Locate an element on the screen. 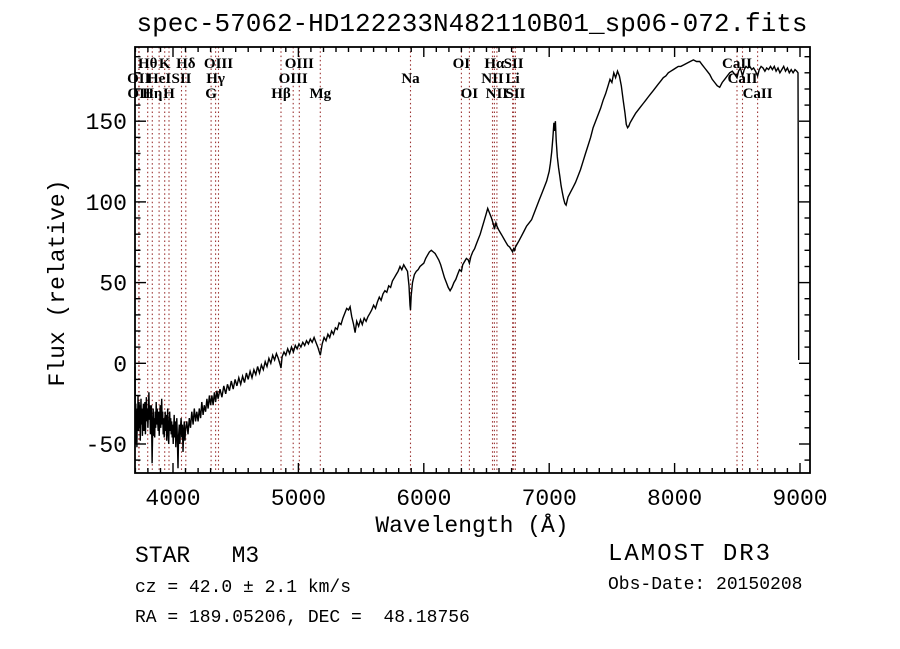 The height and width of the screenshot is (649, 900). spectral-line-label: Li is located at coordinates (513, 79).